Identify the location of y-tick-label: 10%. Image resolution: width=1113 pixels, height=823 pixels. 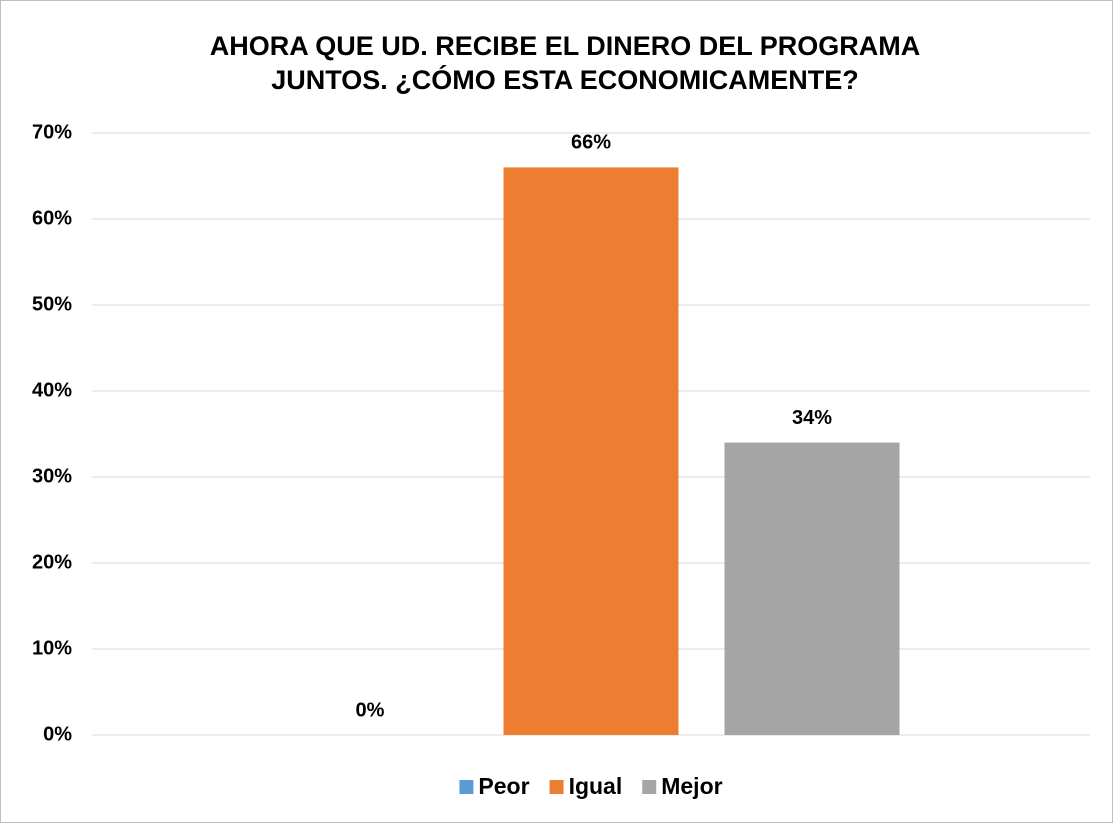
(52, 648).